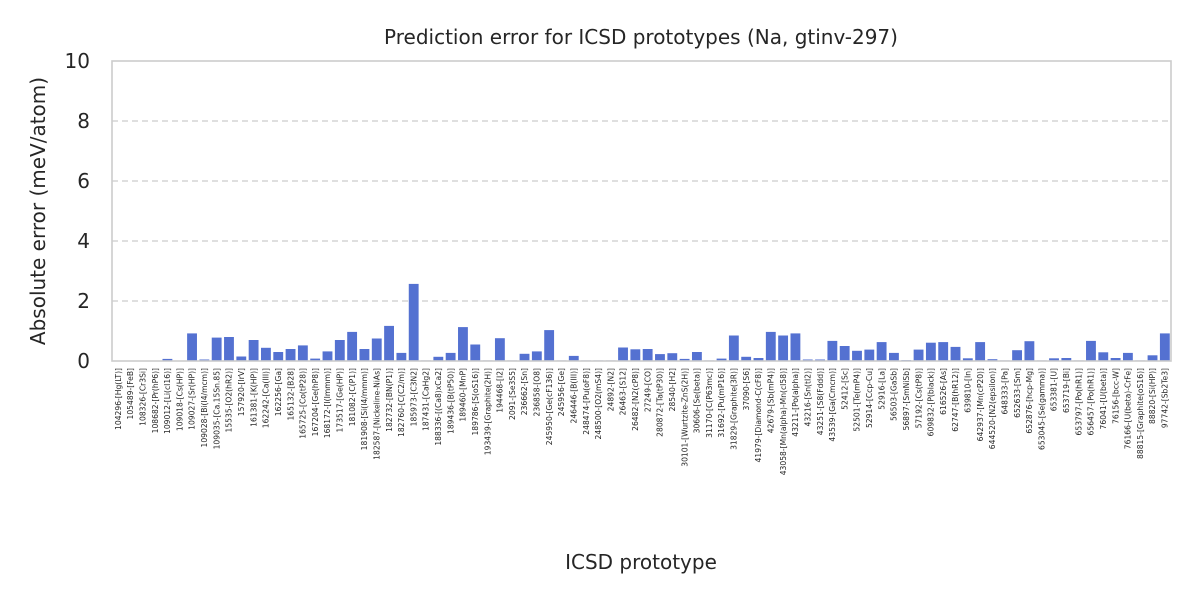 This screenshot has width=1200, height=604. What do you see at coordinates (992, 408) in the screenshot?
I see `x-tick-label: 644520-[N2(epsilon)]` at bounding box center [992, 408].